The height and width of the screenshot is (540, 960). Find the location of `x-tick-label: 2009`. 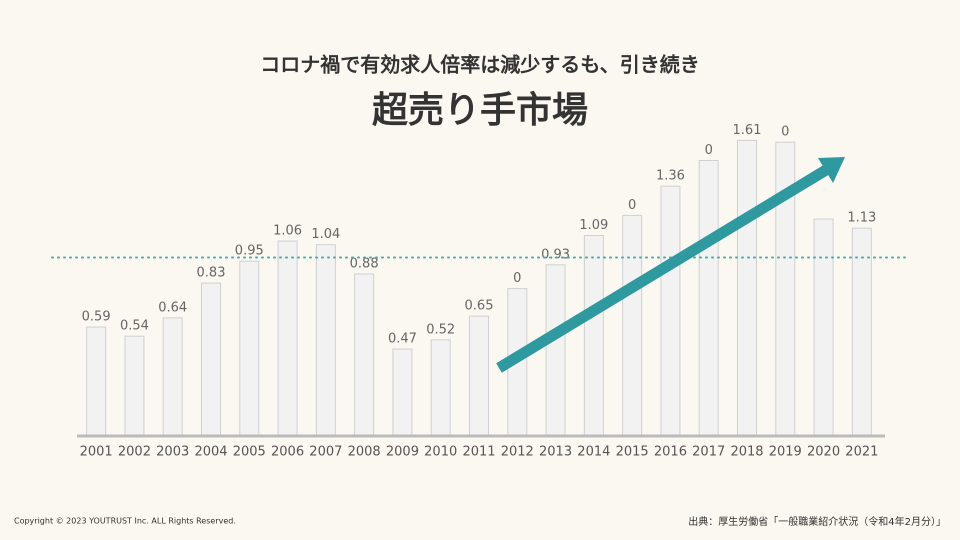

x-tick-label: 2009 is located at coordinates (402, 452).